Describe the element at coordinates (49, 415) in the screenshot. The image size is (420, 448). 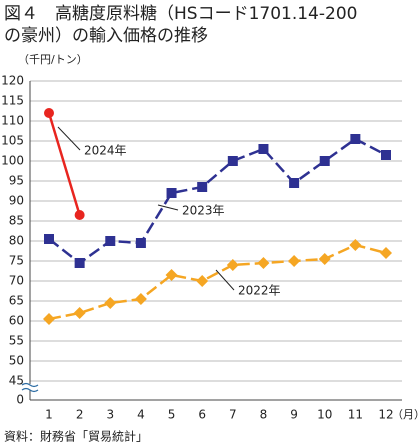
I see `x-tick-label: 1` at that location.